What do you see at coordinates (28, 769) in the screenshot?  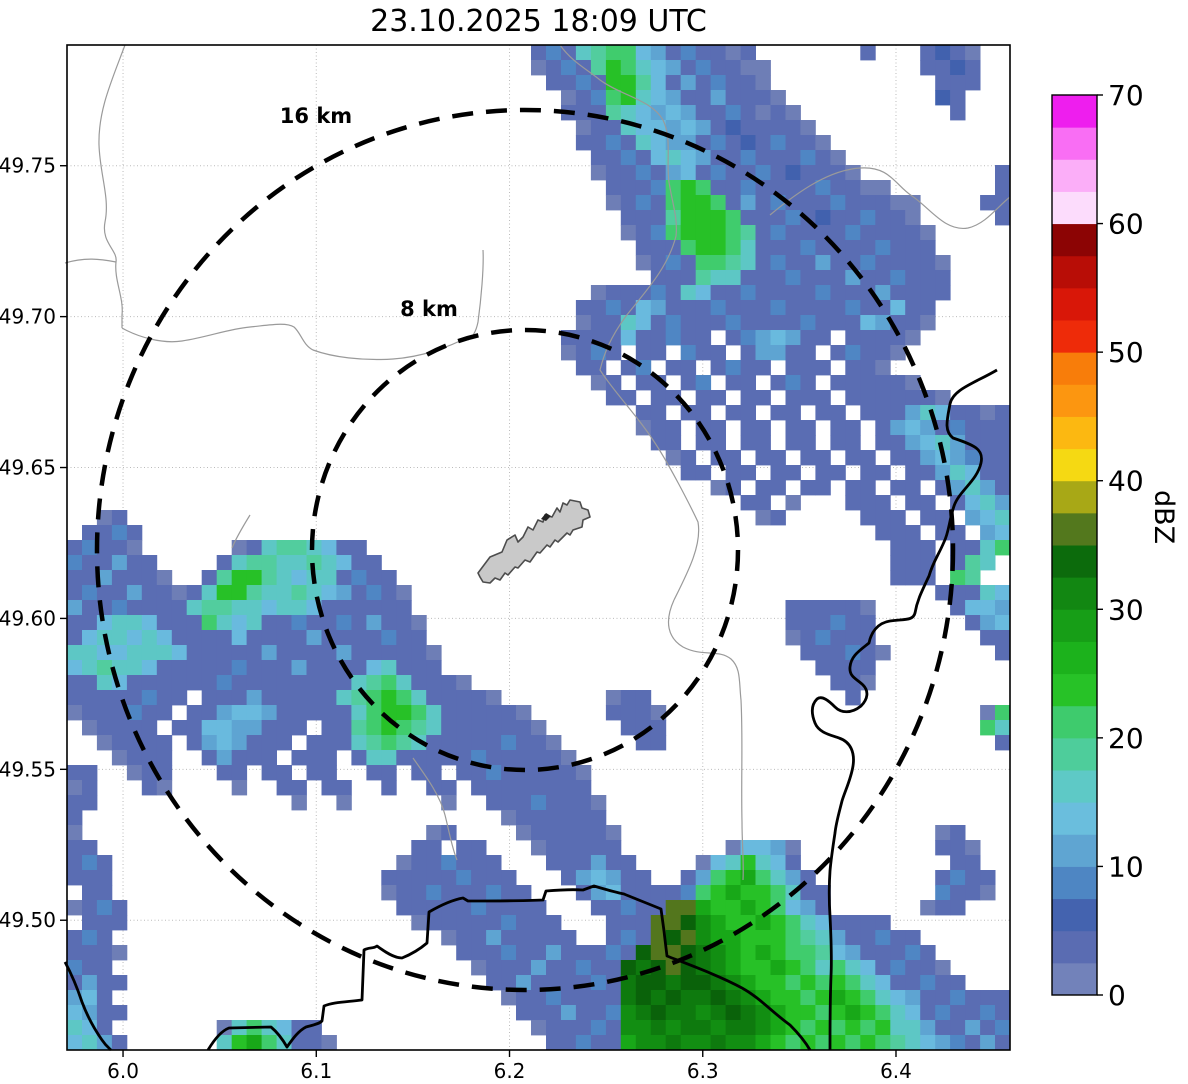 I see `svg-text: 49.55` at bounding box center [28, 769].